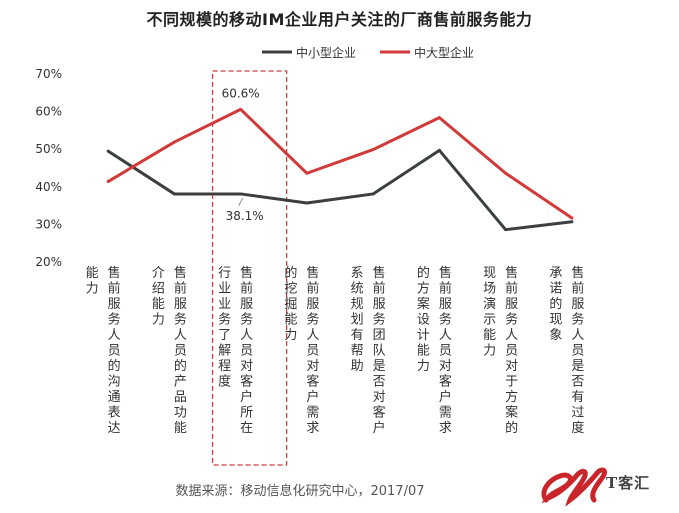  What do you see at coordinates (224, 328) in the screenshot?
I see `x-tick-label: 行业业务了解程度` at bounding box center [224, 328].